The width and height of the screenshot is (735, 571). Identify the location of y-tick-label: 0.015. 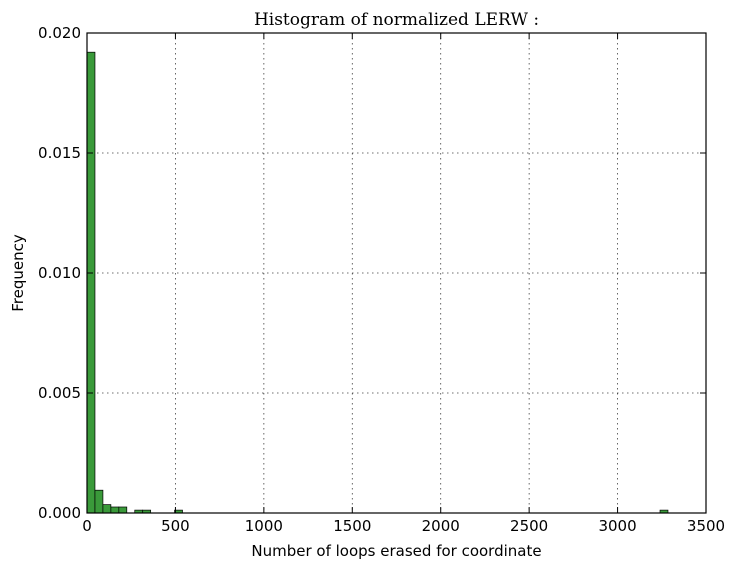
(59, 153).